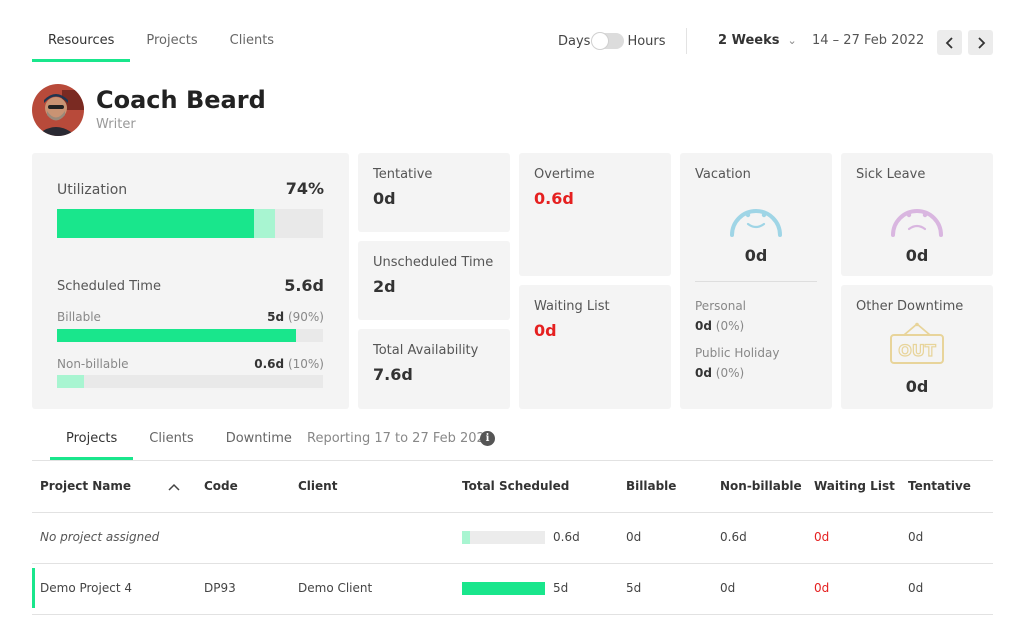 The image size is (1024, 642). I want to click on nonbillable-fill, so click(70, 381).